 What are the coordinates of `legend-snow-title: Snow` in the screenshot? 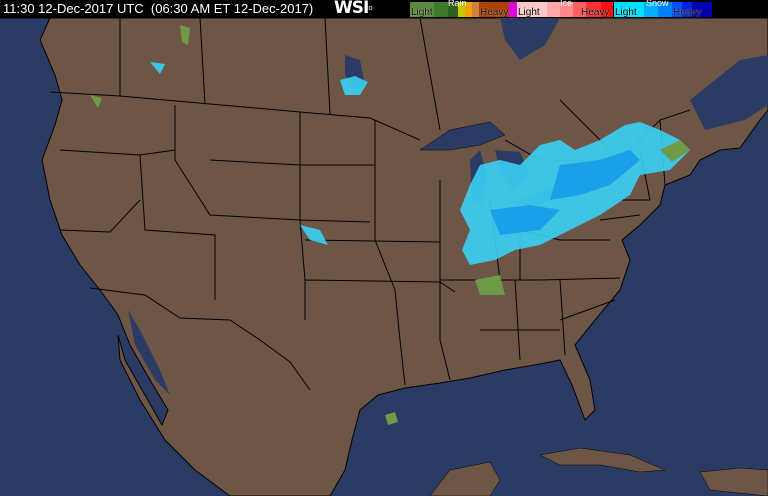 It's located at (657, 4).